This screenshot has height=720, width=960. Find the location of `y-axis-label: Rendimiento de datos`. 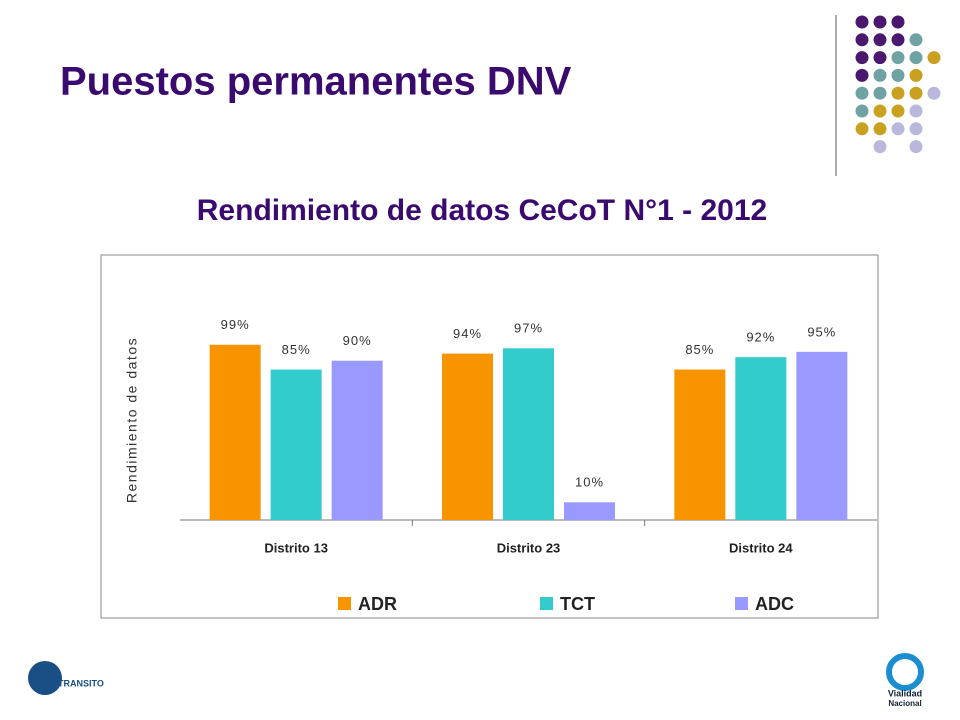

y-axis-label: Rendimiento de datos is located at coordinates (132, 420).